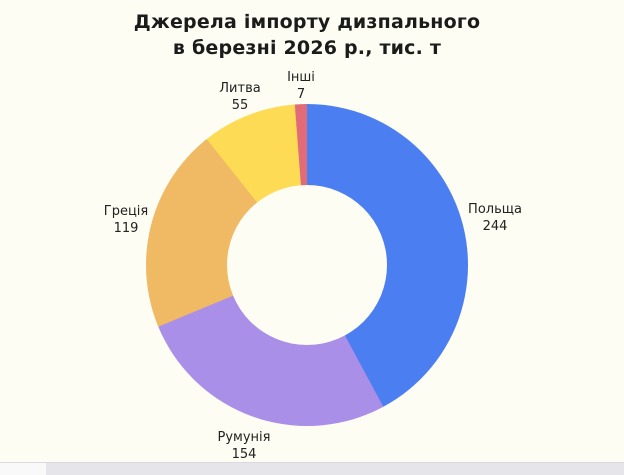 The image size is (624, 475). Describe the element at coordinates (244, 454) in the screenshot. I see `slice-label-value: 154` at that location.